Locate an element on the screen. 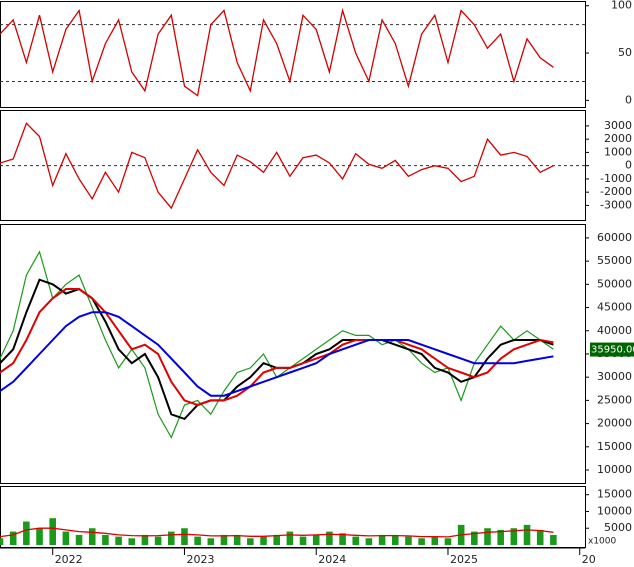 This screenshot has width=634, height=567. last-price-label: 35950.00 is located at coordinates (612, 350).